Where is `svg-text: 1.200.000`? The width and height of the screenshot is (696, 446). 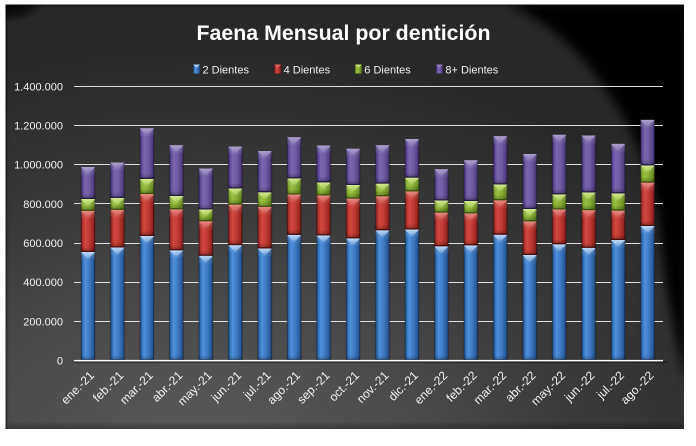 svg-text: 1.200.000 is located at coordinates (38, 127).